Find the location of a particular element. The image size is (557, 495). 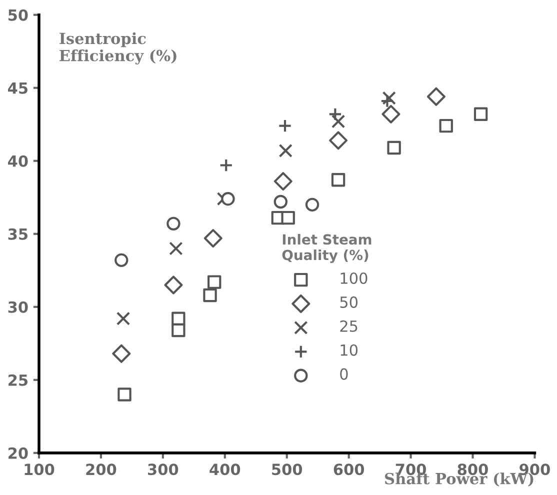

legend-label: 10 is located at coordinates (349, 350).